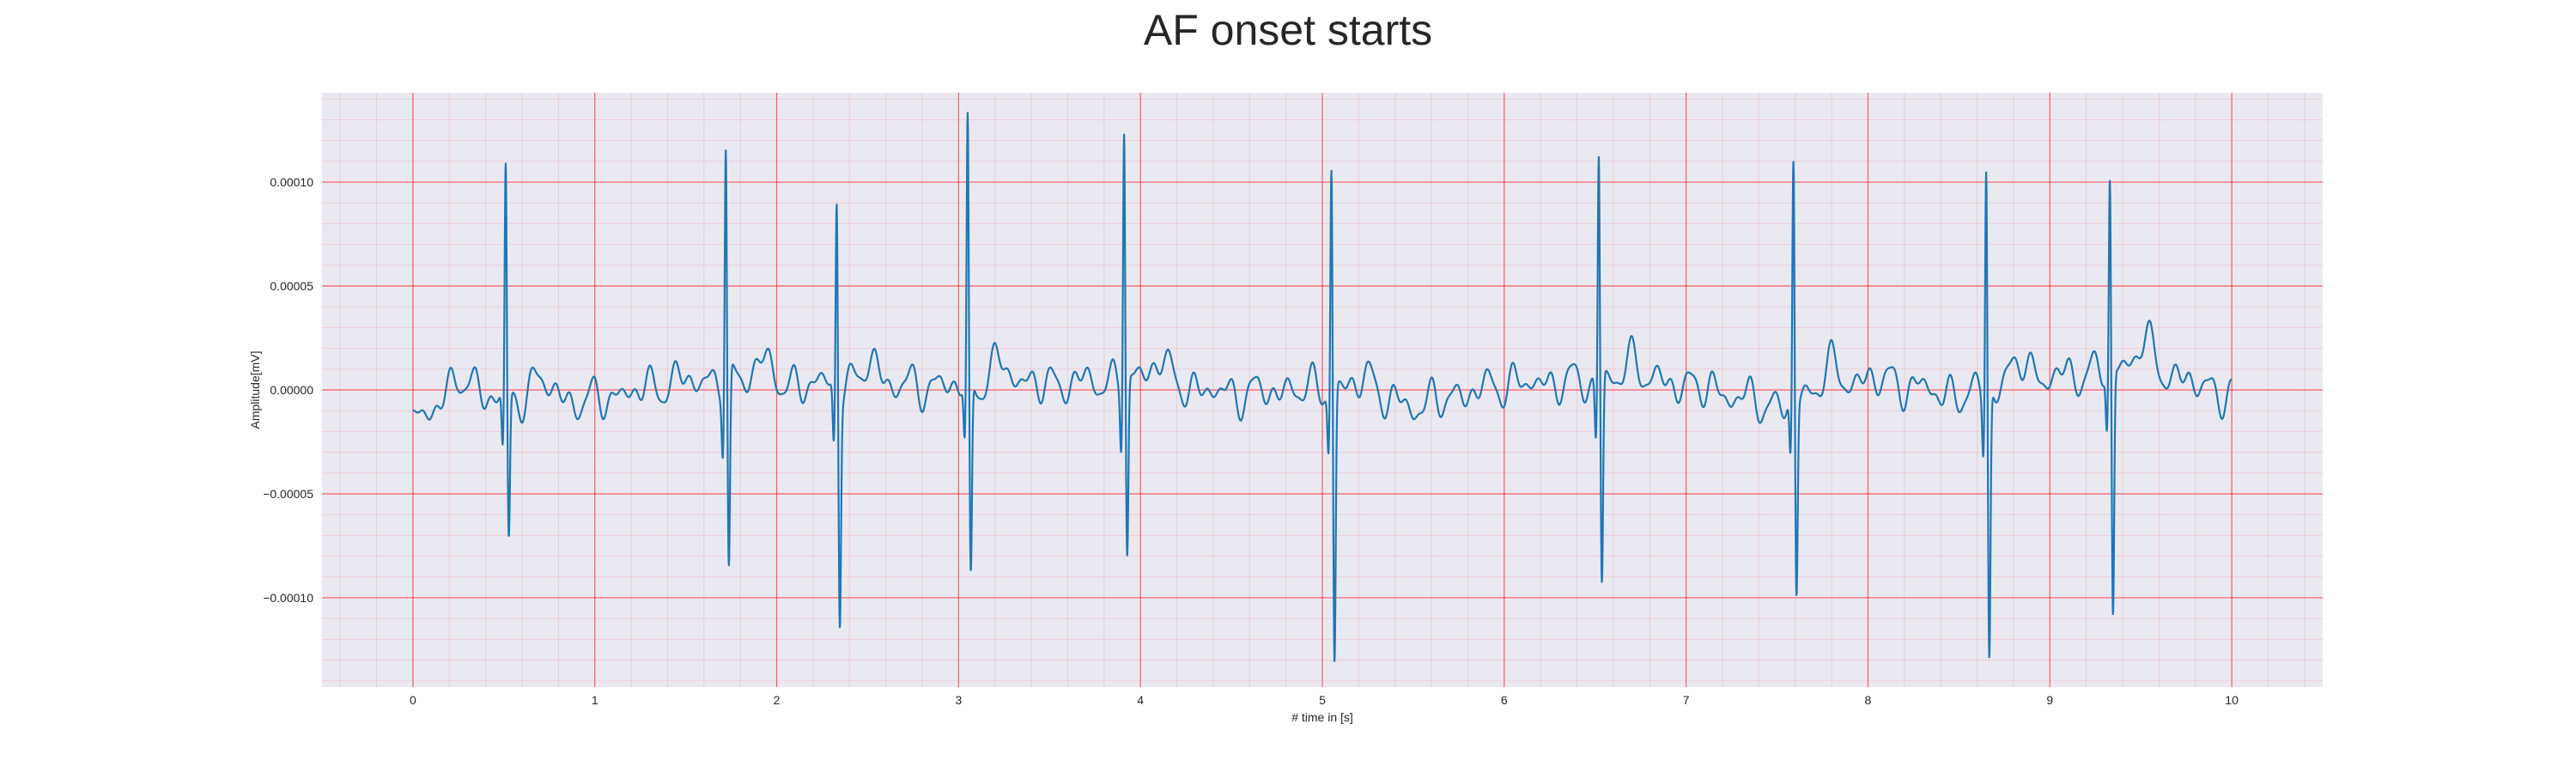  Describe the element at coordinates (1686, 700) in the screenshot. I see `x-tick-label: 7` at that location.